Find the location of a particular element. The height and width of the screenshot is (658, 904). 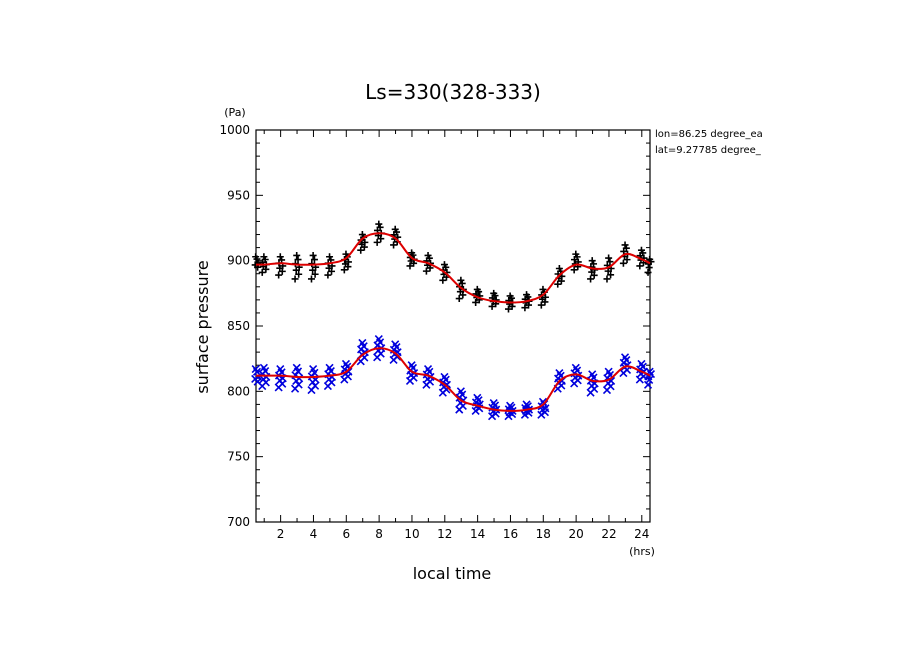

x-tick-label: 2 is located at coordinates (281, 534).